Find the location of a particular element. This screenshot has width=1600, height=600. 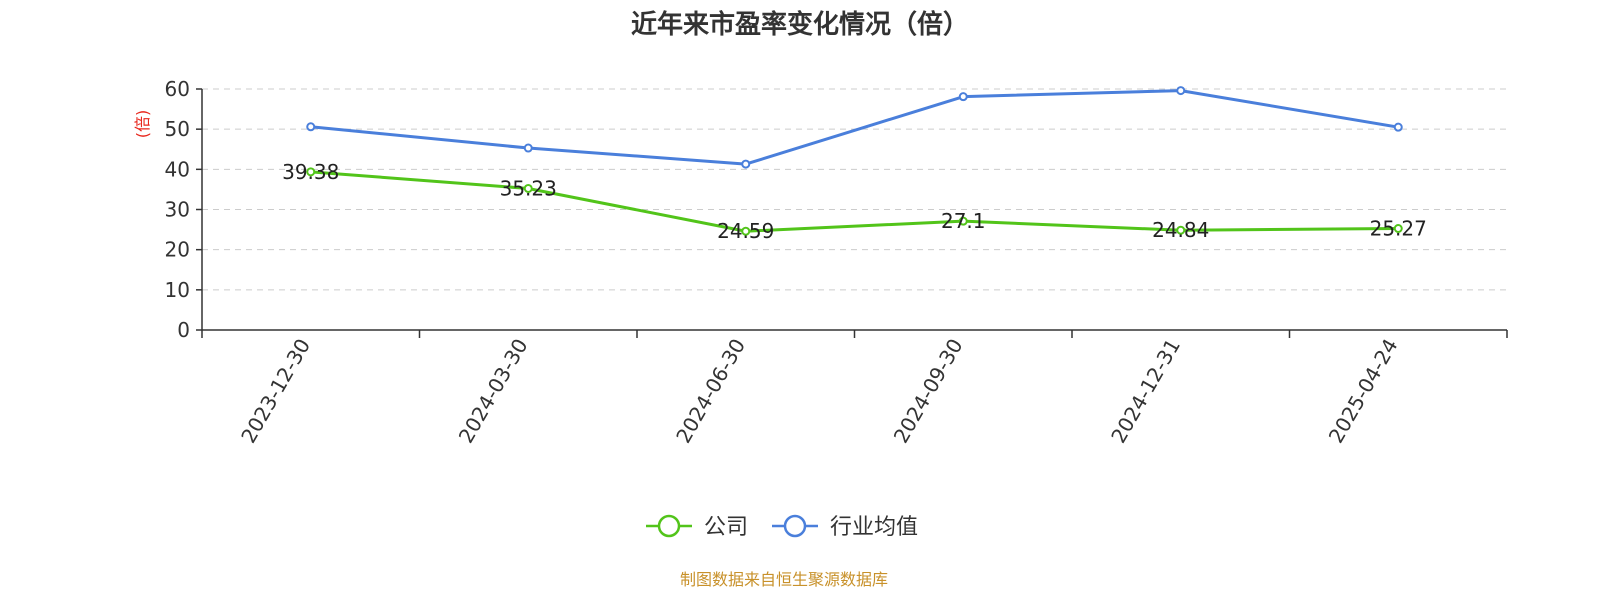

data-label: 39.38 is located at coordinates (310, 172).